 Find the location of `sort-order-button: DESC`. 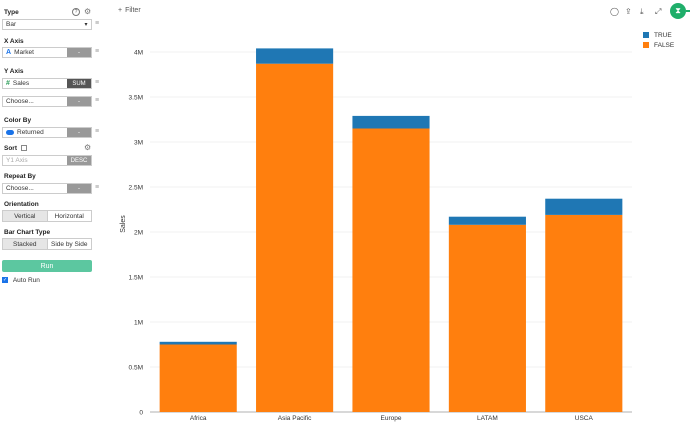

sort-order-button: DESC is located at coordinates (79, 160).